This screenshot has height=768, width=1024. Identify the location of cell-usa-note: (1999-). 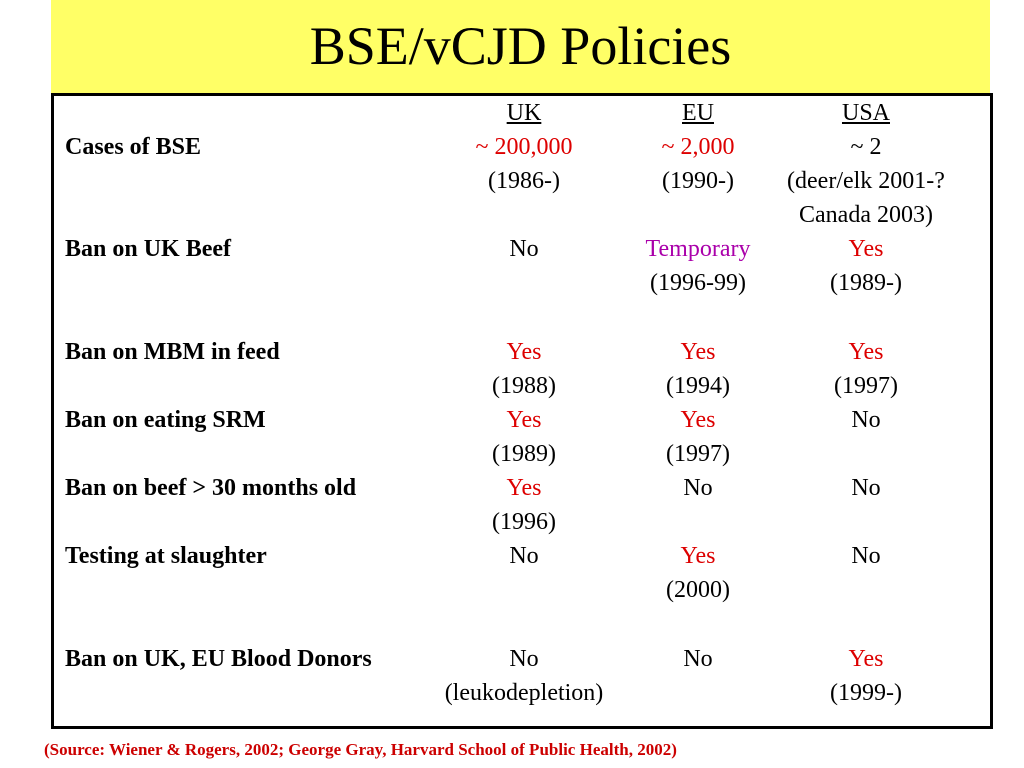
(866, 693).